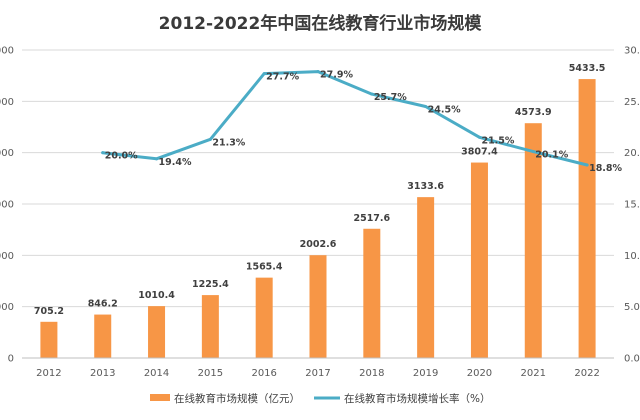  Describe the element at coordinates (390, 97) in the screenshot. I see `line-value-label: 25.7%` at that location.